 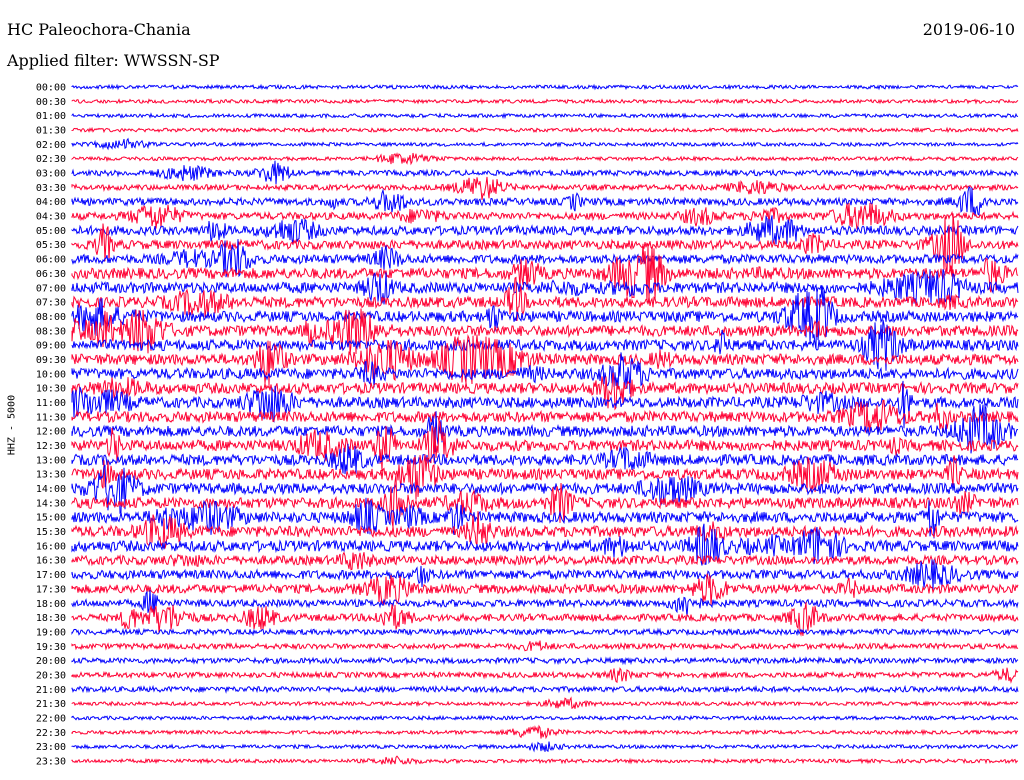 What do you see at coordinates (51, 675) in the screenshot?
I see `trace-time-label: 20:30` at bounding box center [51, 675].